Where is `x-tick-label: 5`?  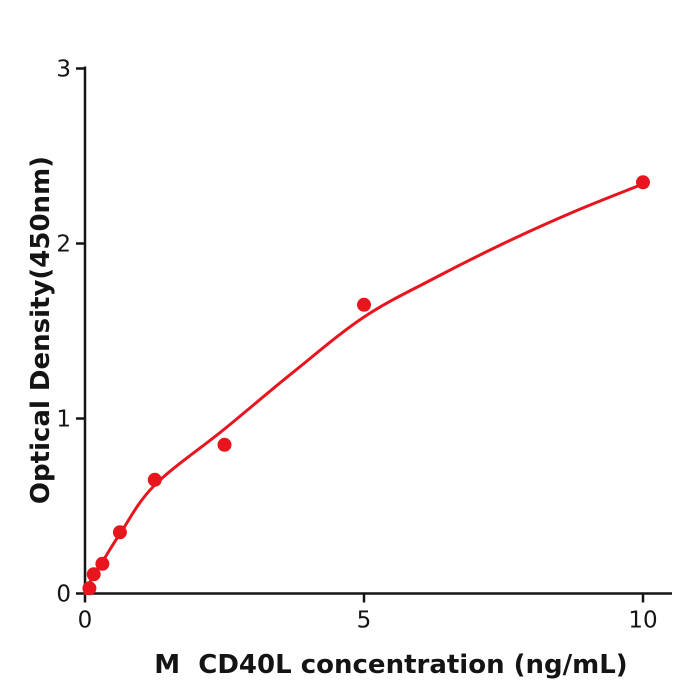 x-tick-label: 5 is located at coordinates (364, 621).